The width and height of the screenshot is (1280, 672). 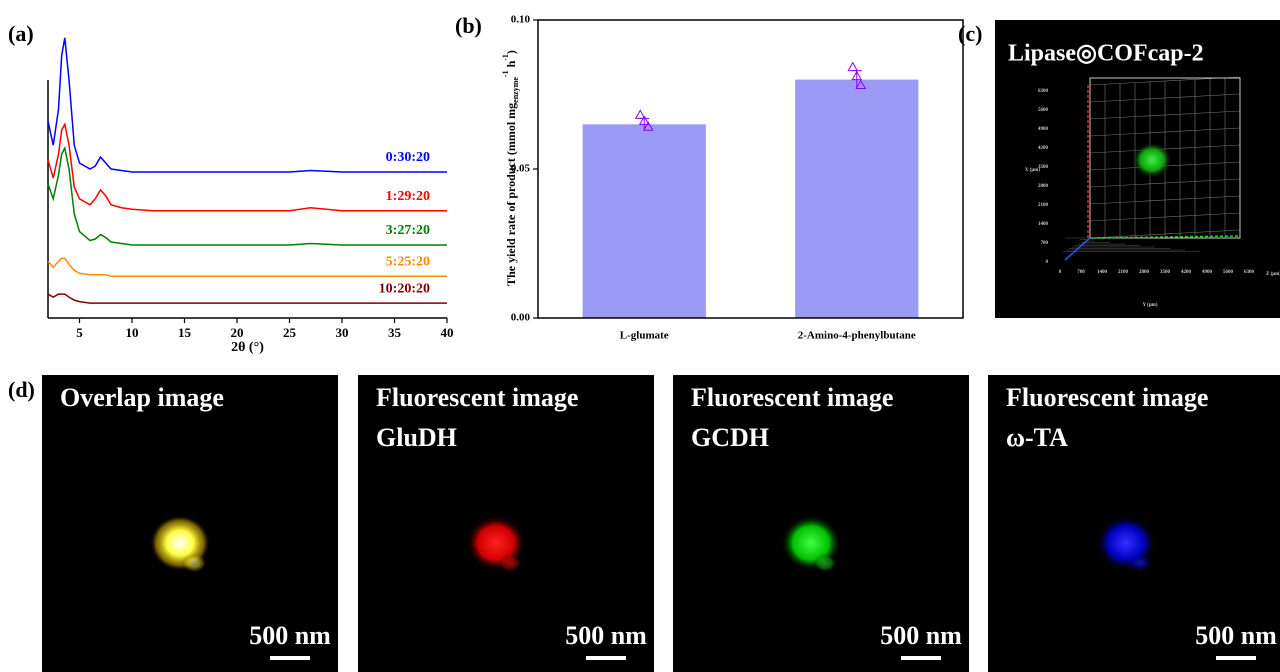 I want to click on panel-label: (a), so click(x=21, y=33).